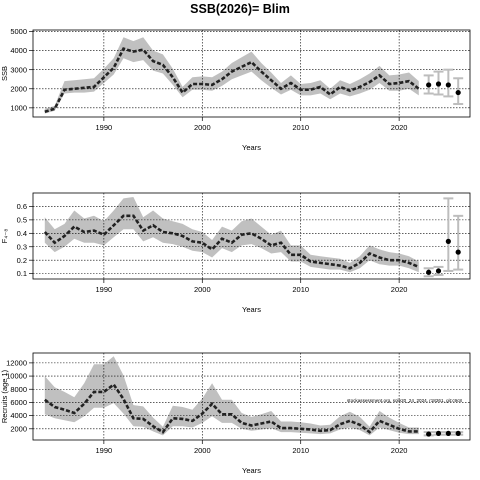  What do you see at coordinates (22, 206) in the screenshot?
I see `y-tick-label: 0.6` at bounding box center [22, 206].